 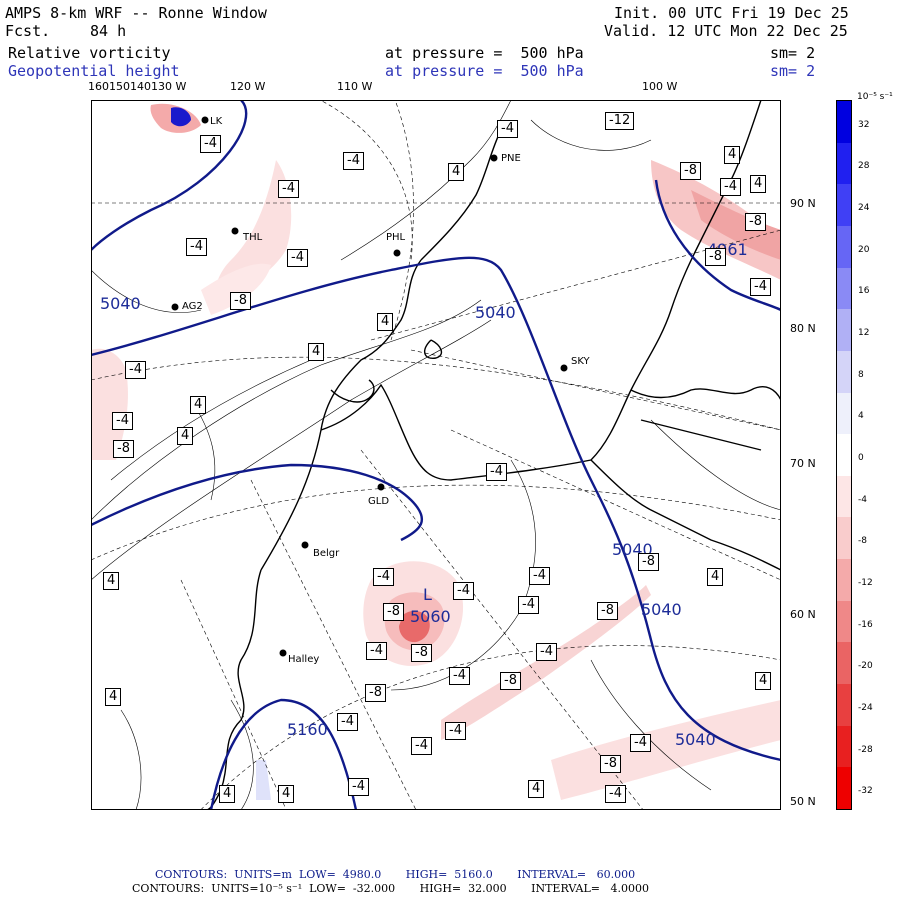 What do you see at coordinates (326, 553) in the screenshot?
I see `station-label-belgr: Belgr` at bounding box center [326, 553].